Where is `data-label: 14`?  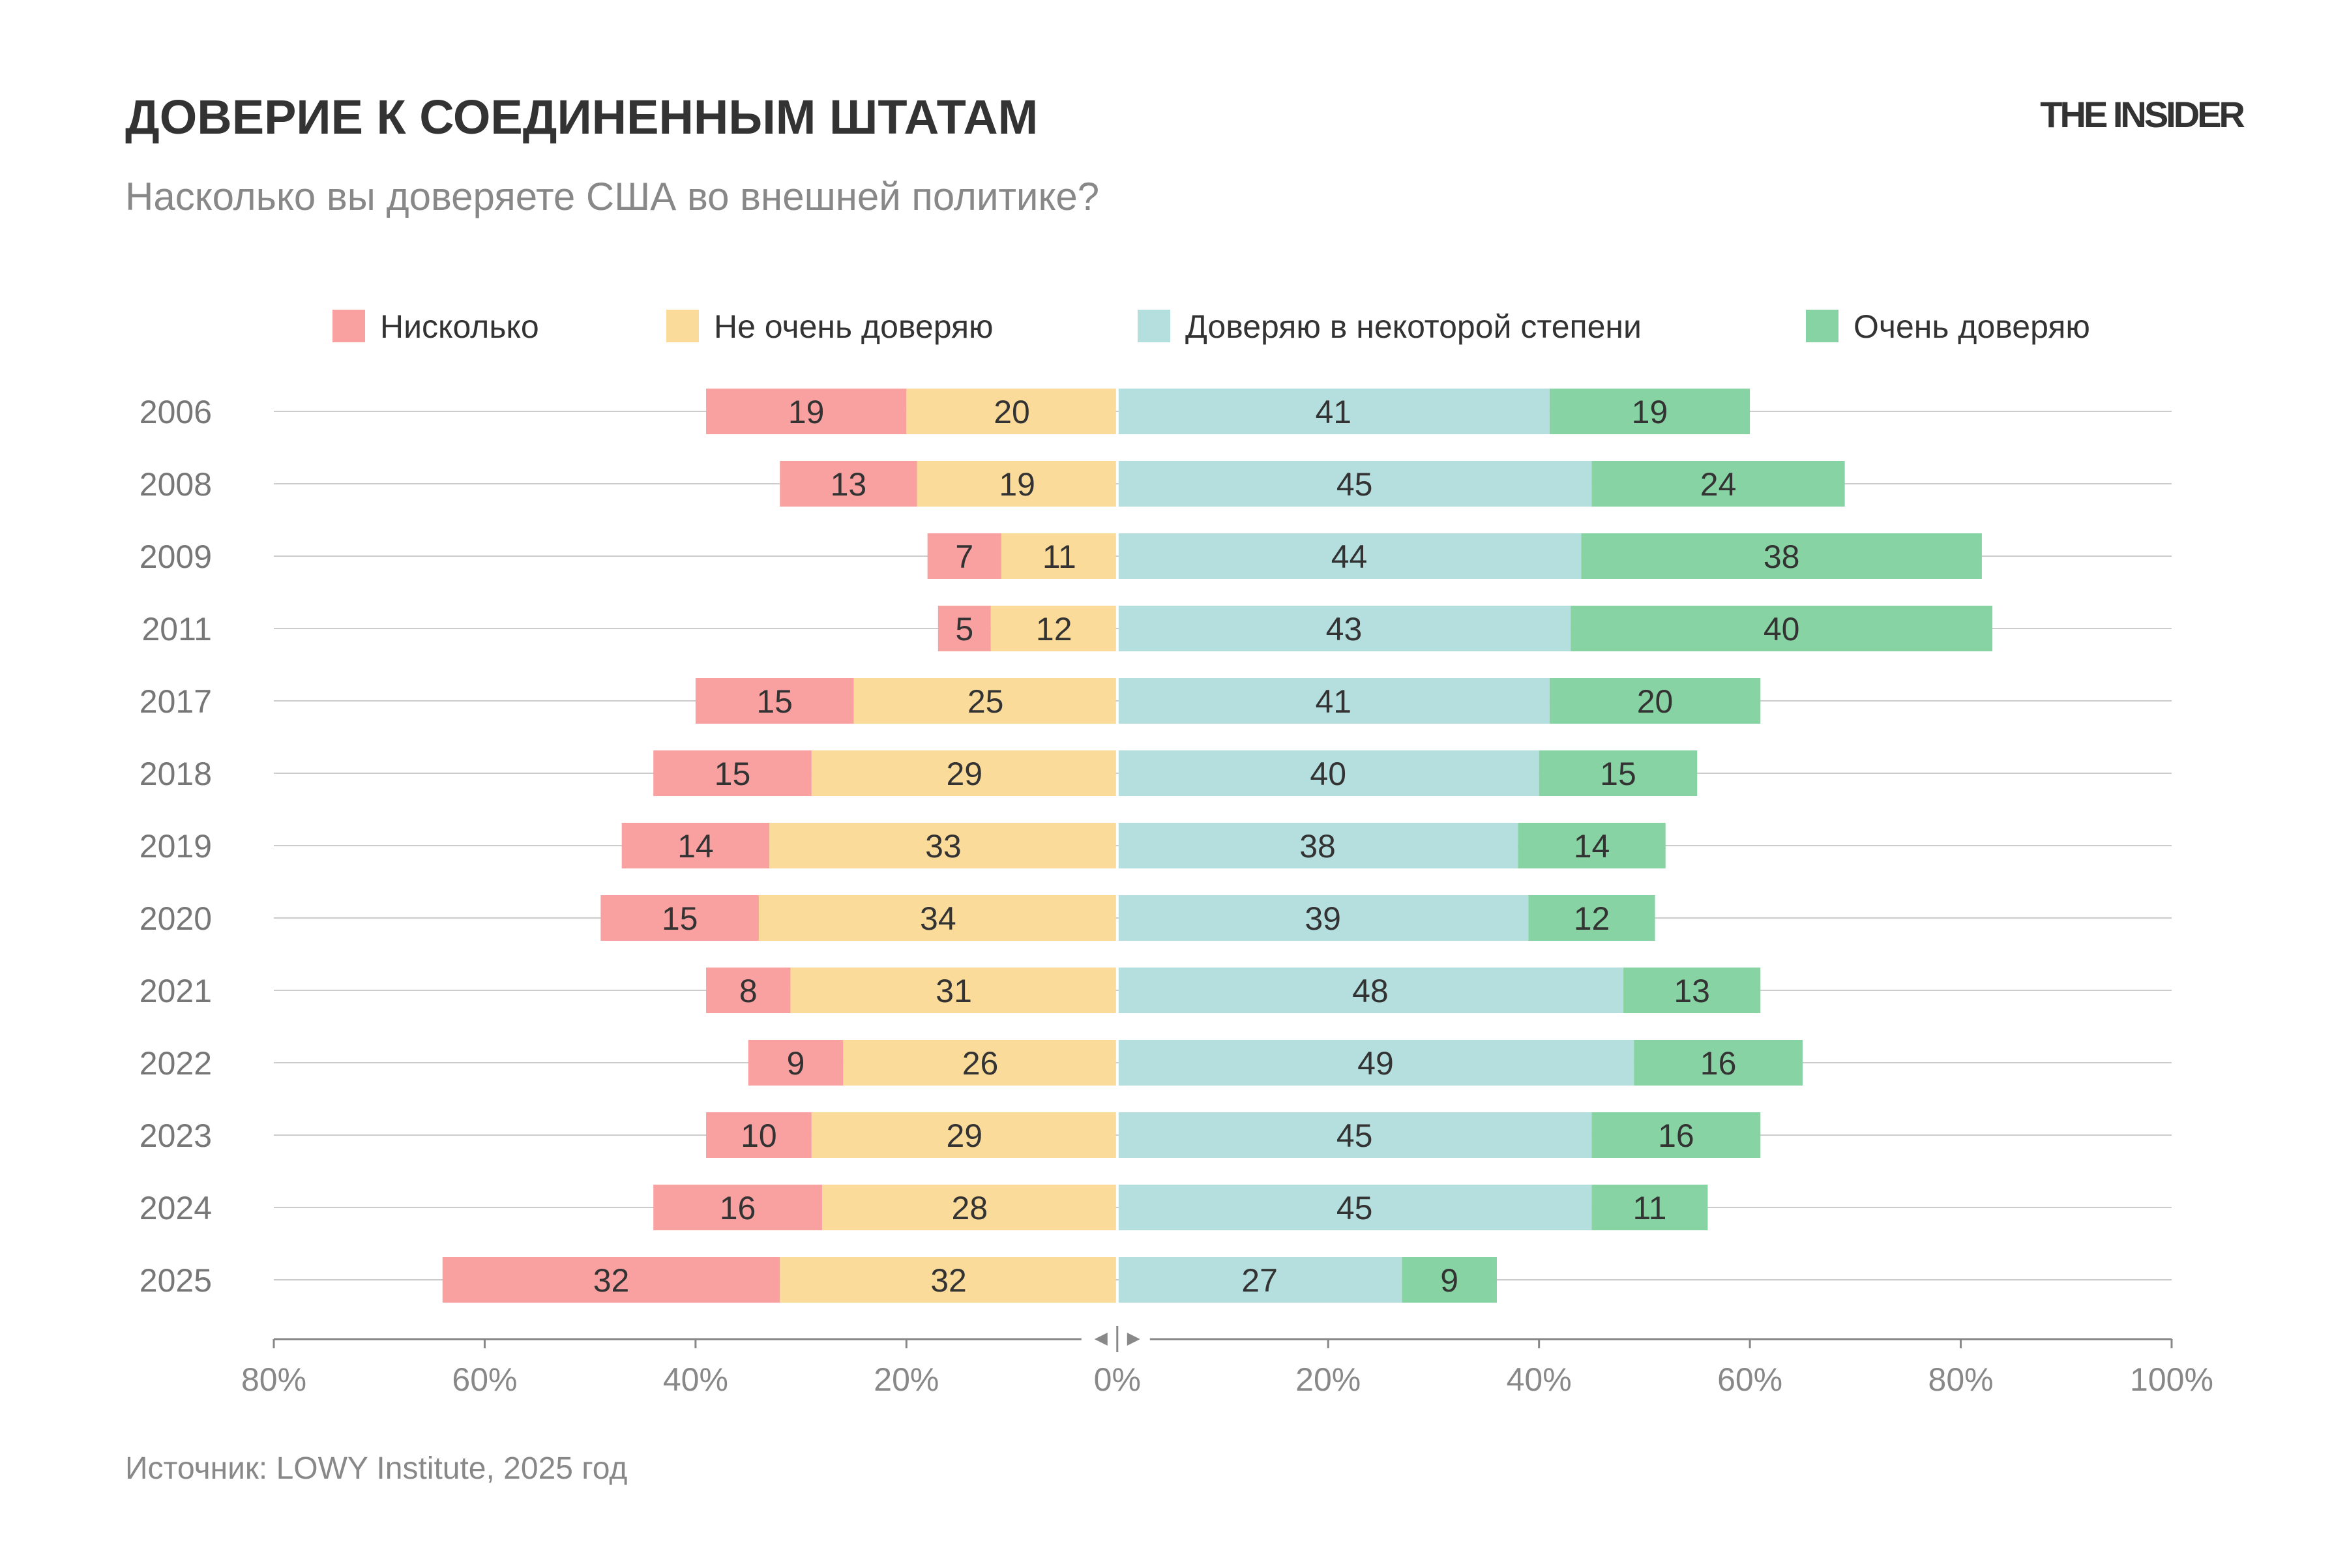 data-label: 14 is located at coordinates (695, 847).